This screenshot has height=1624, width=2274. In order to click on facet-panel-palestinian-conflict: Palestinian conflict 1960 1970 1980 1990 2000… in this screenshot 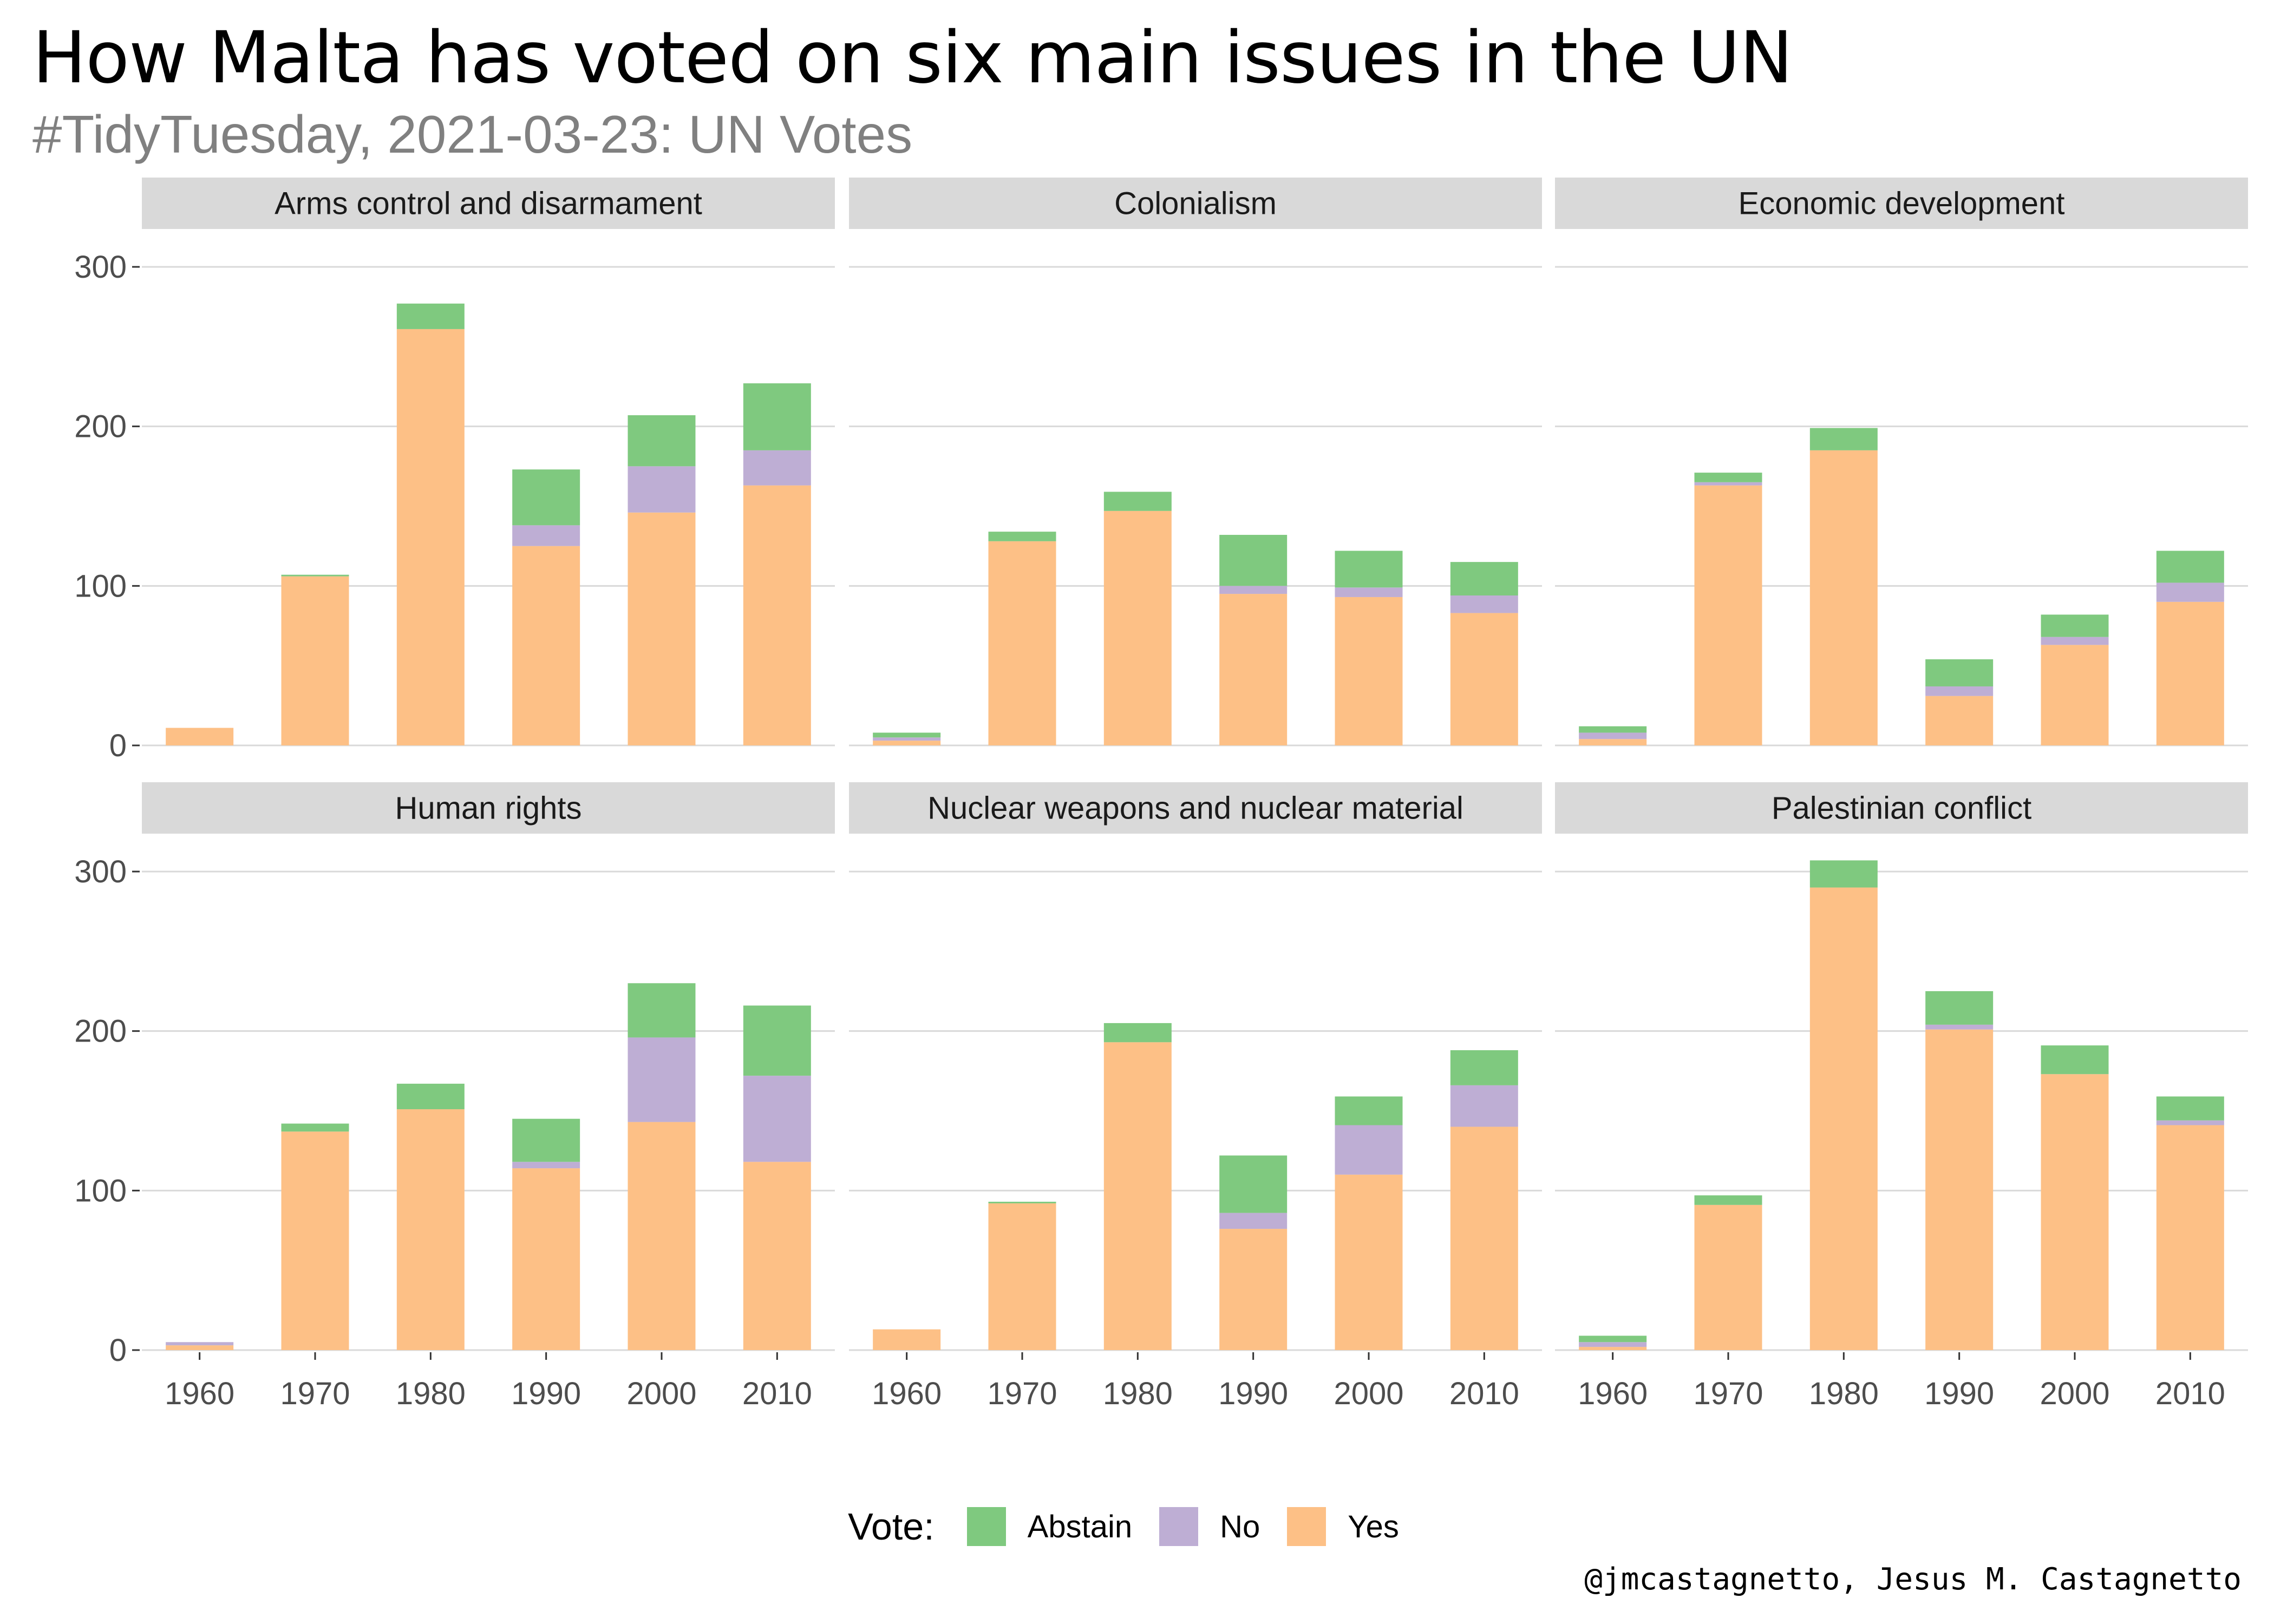, I will do `click(1902, 1096)`.